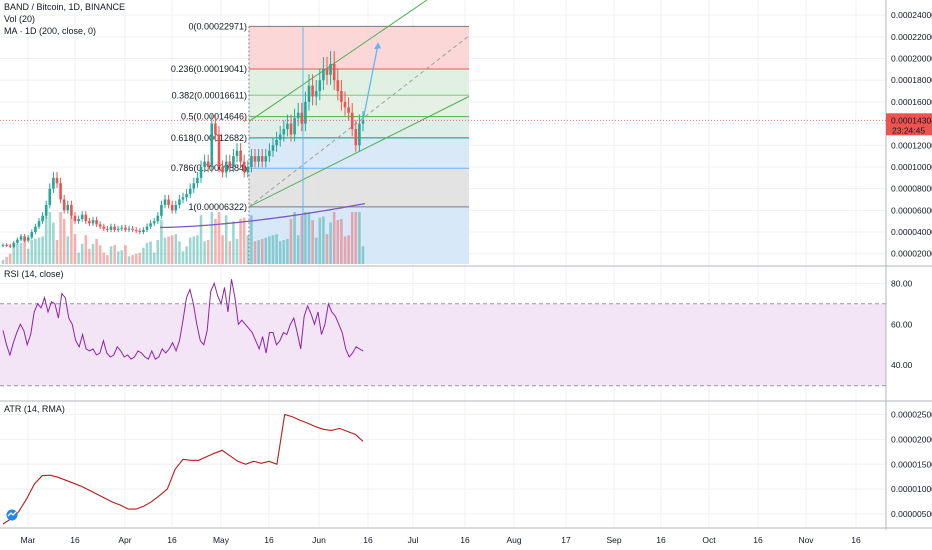 The height and width of the screenshot is (550, 932). What do you see at coordinates (28, 540) in the screenshot?
I see `time-tick-label: Mar` at bounding box center [28, 540].